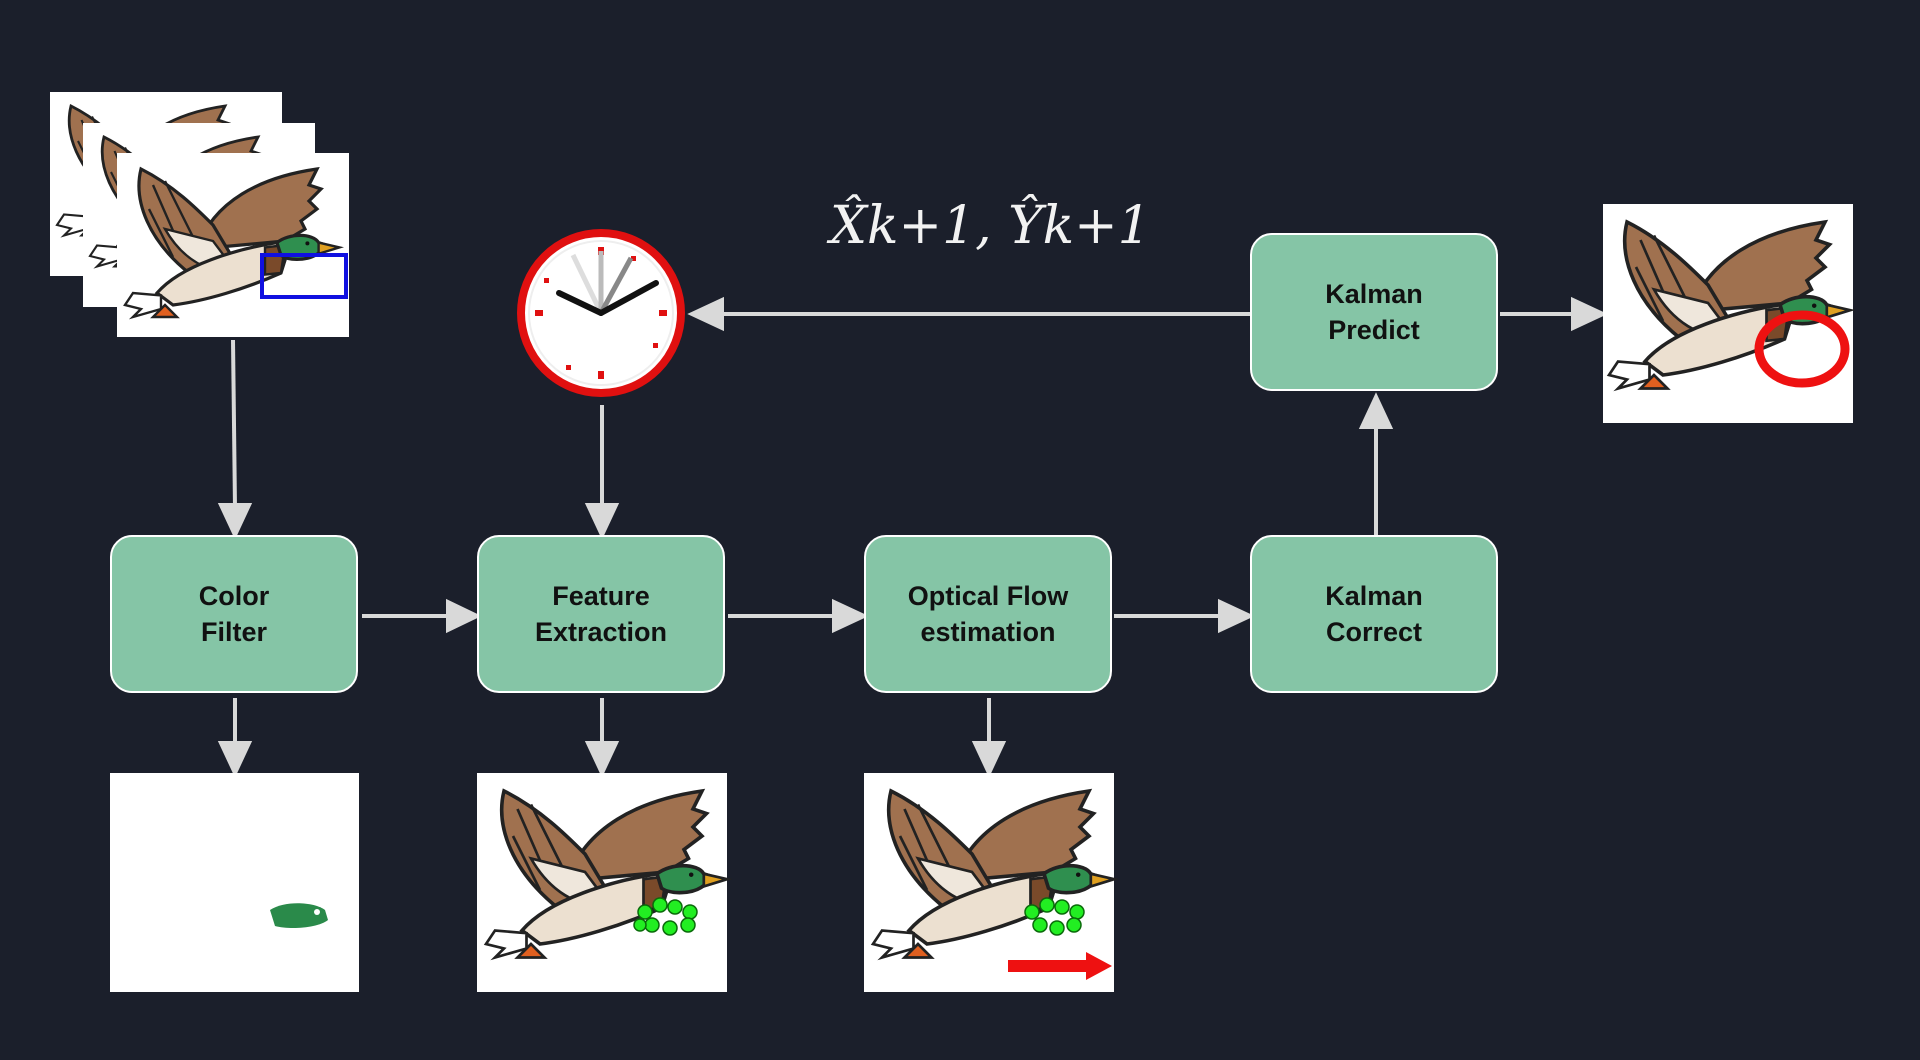  What do you see at coordinates (1374, 294) in the screenshot?
I see `kalman-predict-line1: Kalman` at bounding box center [1374, 294].